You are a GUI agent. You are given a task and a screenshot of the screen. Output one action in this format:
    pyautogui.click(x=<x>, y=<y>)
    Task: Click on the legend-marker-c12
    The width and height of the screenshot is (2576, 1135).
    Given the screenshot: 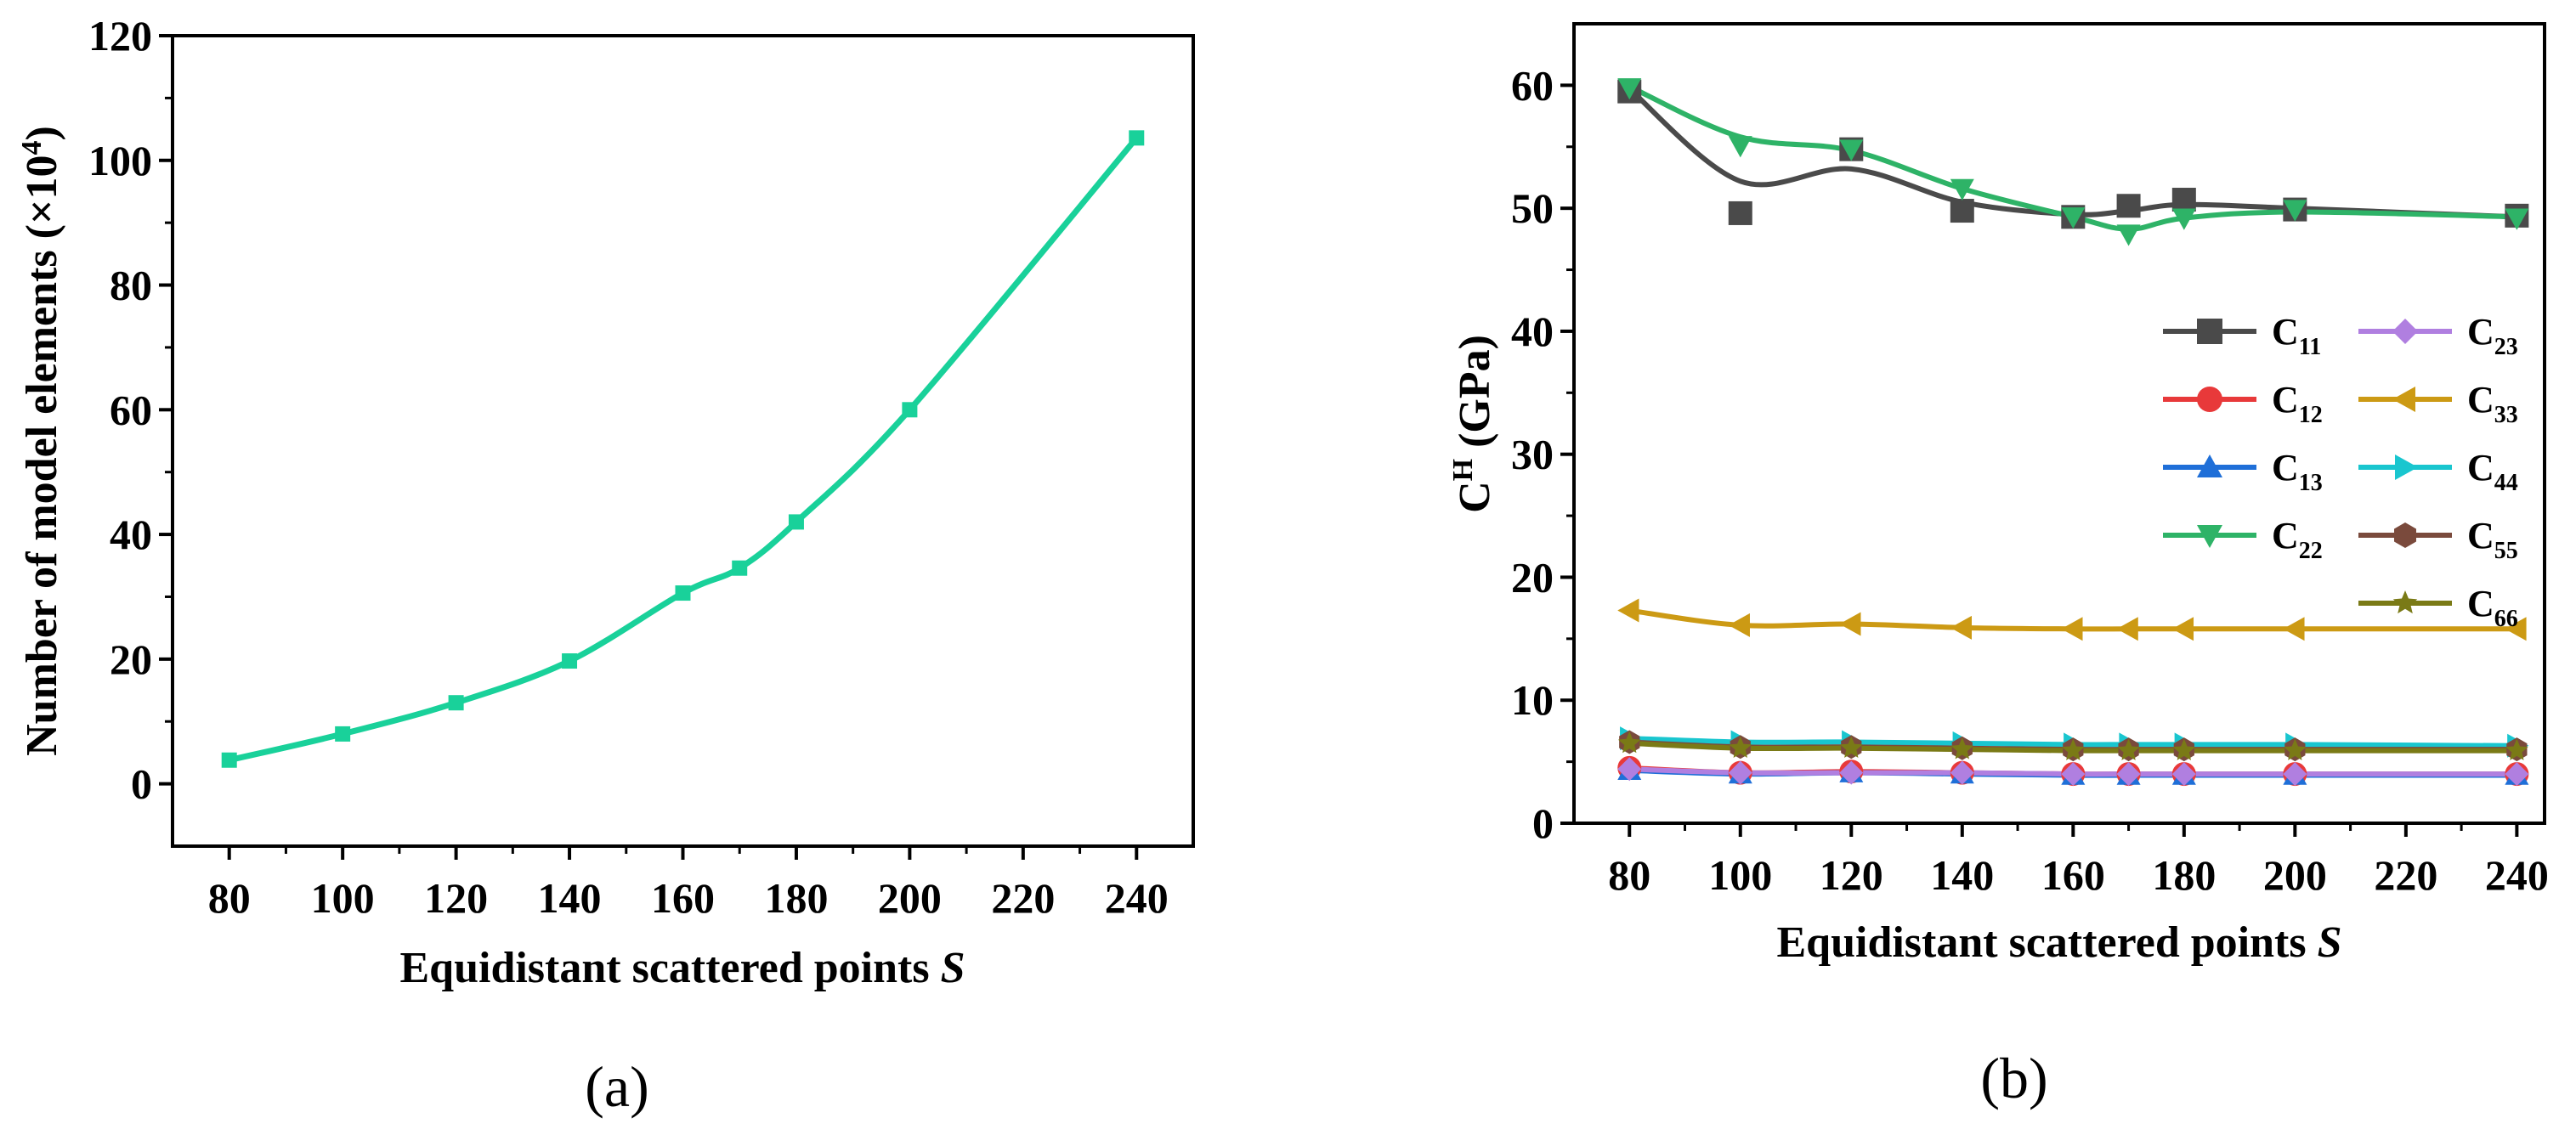 What is the action you would take?
    pyautogui.click(x=2209, y=399)
    